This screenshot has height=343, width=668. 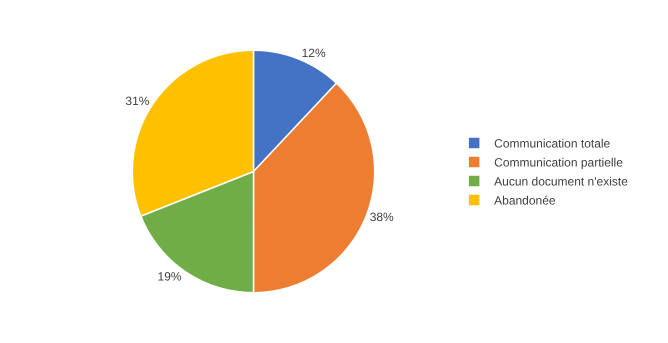 I want to click on legend-label: Communication partielle, so click(x=559, y=163).